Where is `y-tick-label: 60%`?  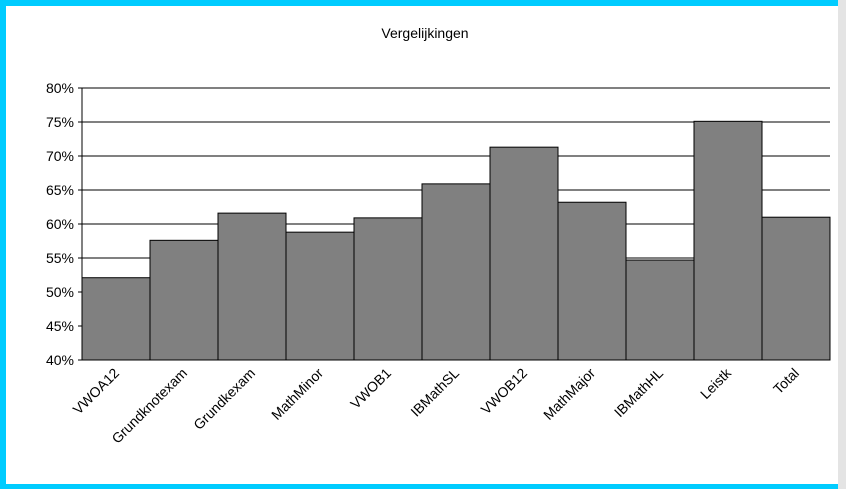 y-tick-label: 60% is located at coordinates (60, 224).